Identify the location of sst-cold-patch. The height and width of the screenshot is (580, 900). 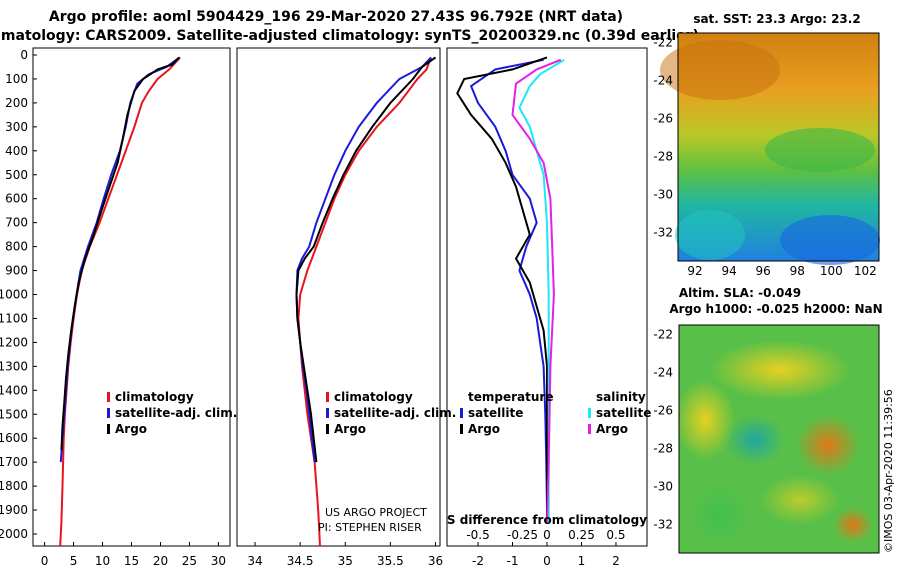
(830, 240).